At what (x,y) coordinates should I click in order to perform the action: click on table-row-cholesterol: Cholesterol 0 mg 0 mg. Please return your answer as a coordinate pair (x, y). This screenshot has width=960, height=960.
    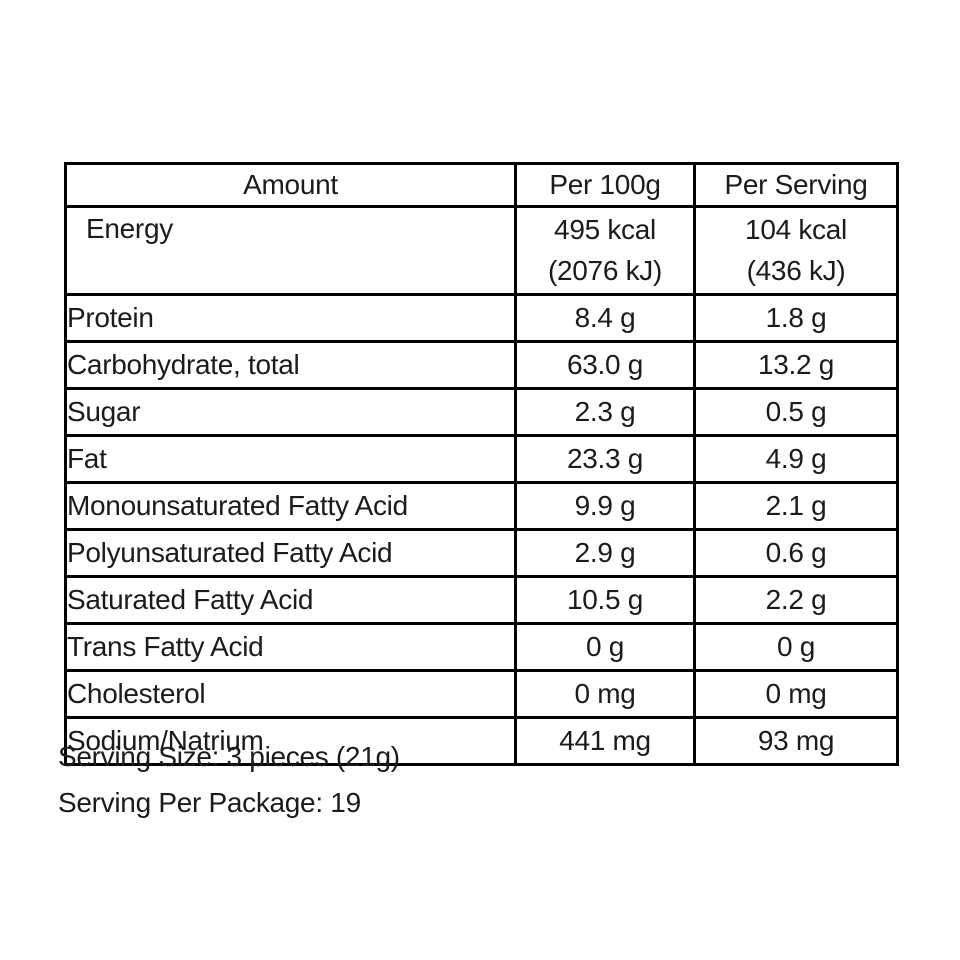
    Looking at the image, I should click on (481, 694).